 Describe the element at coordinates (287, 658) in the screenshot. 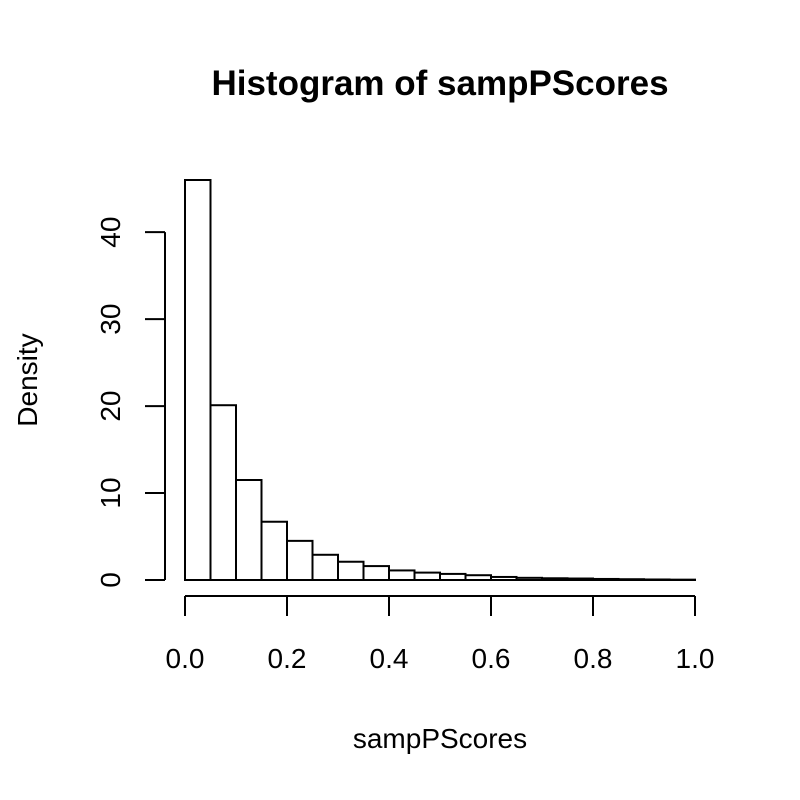

I see `x-tick-label: 0.2` at that location.